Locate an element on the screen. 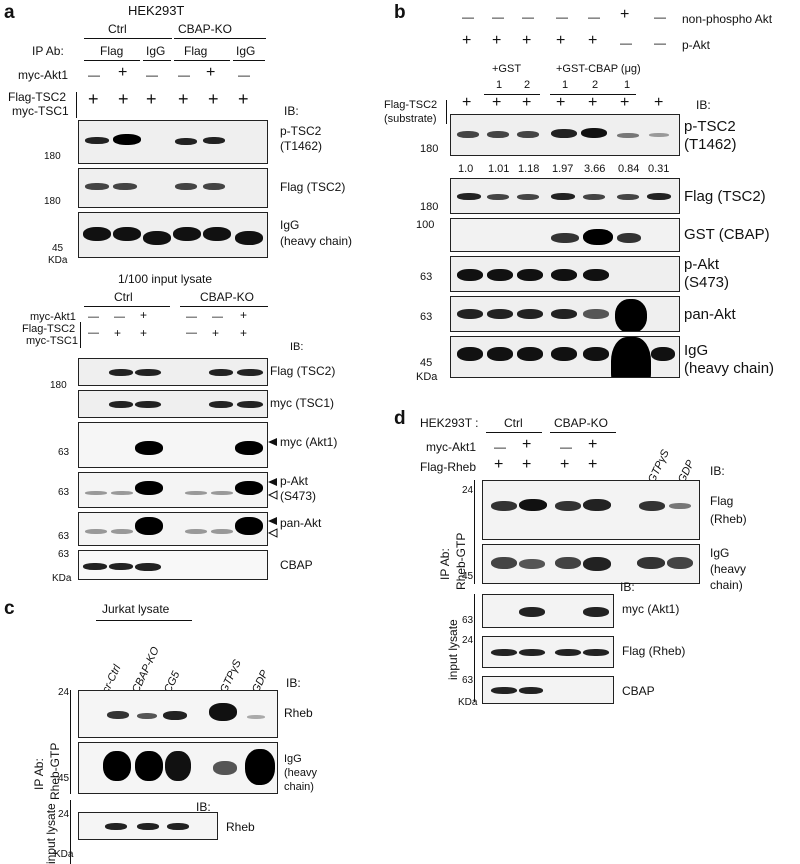 Image resolution: width=800 pixels, height=864 pixels. ip-ab-label: IP Ab: is located at coordinates (48, 51).